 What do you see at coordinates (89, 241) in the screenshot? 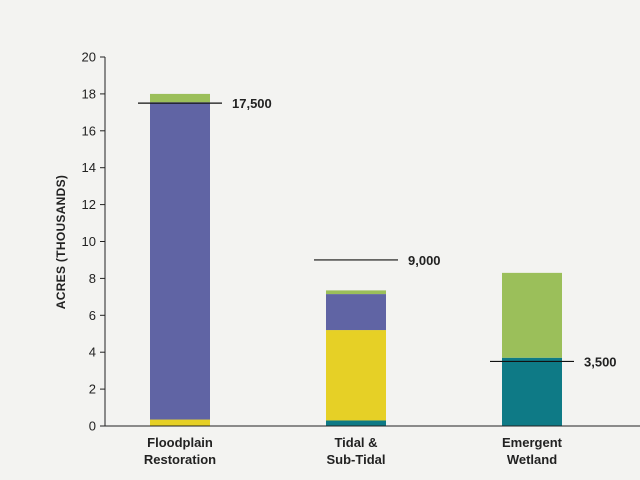
I see `y-tick-label: 10` at bounding box center [89, 241].